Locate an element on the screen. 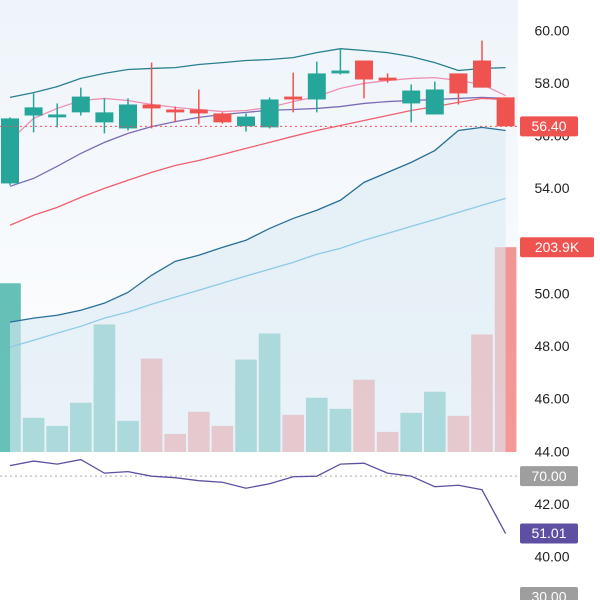 The height and width of the screenshot is (600, 600). y-tick-label: 40.00 is located at coordinates (551, 557).